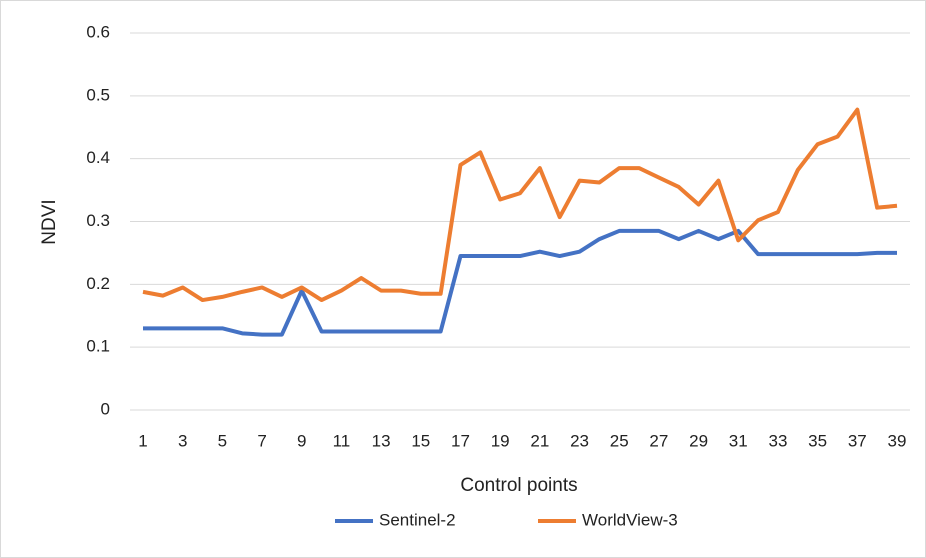  Describe the element at coordinates (98, 157) in the screenshot. I see `y-tick-label: 0.4` at that location.